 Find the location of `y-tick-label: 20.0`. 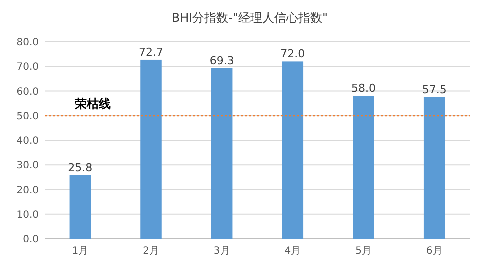

y-tick-label: 20.0 is located at coordinates (27, 190).